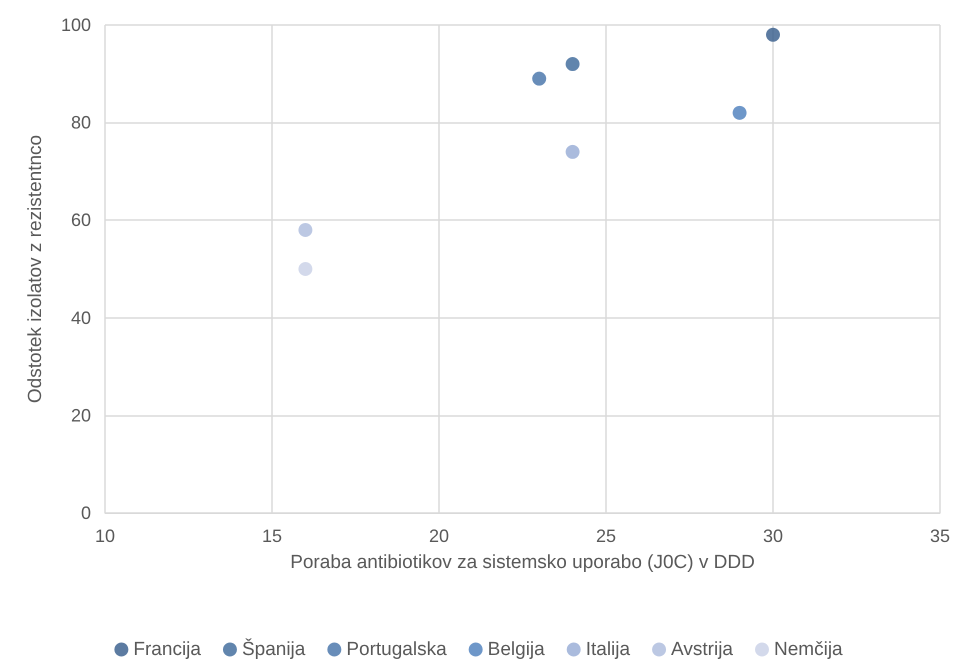 The image size is (957, 664). Describe the element at coordinates (606, 536) in the screenshot. I see `x-tick-label: 25` at that location.